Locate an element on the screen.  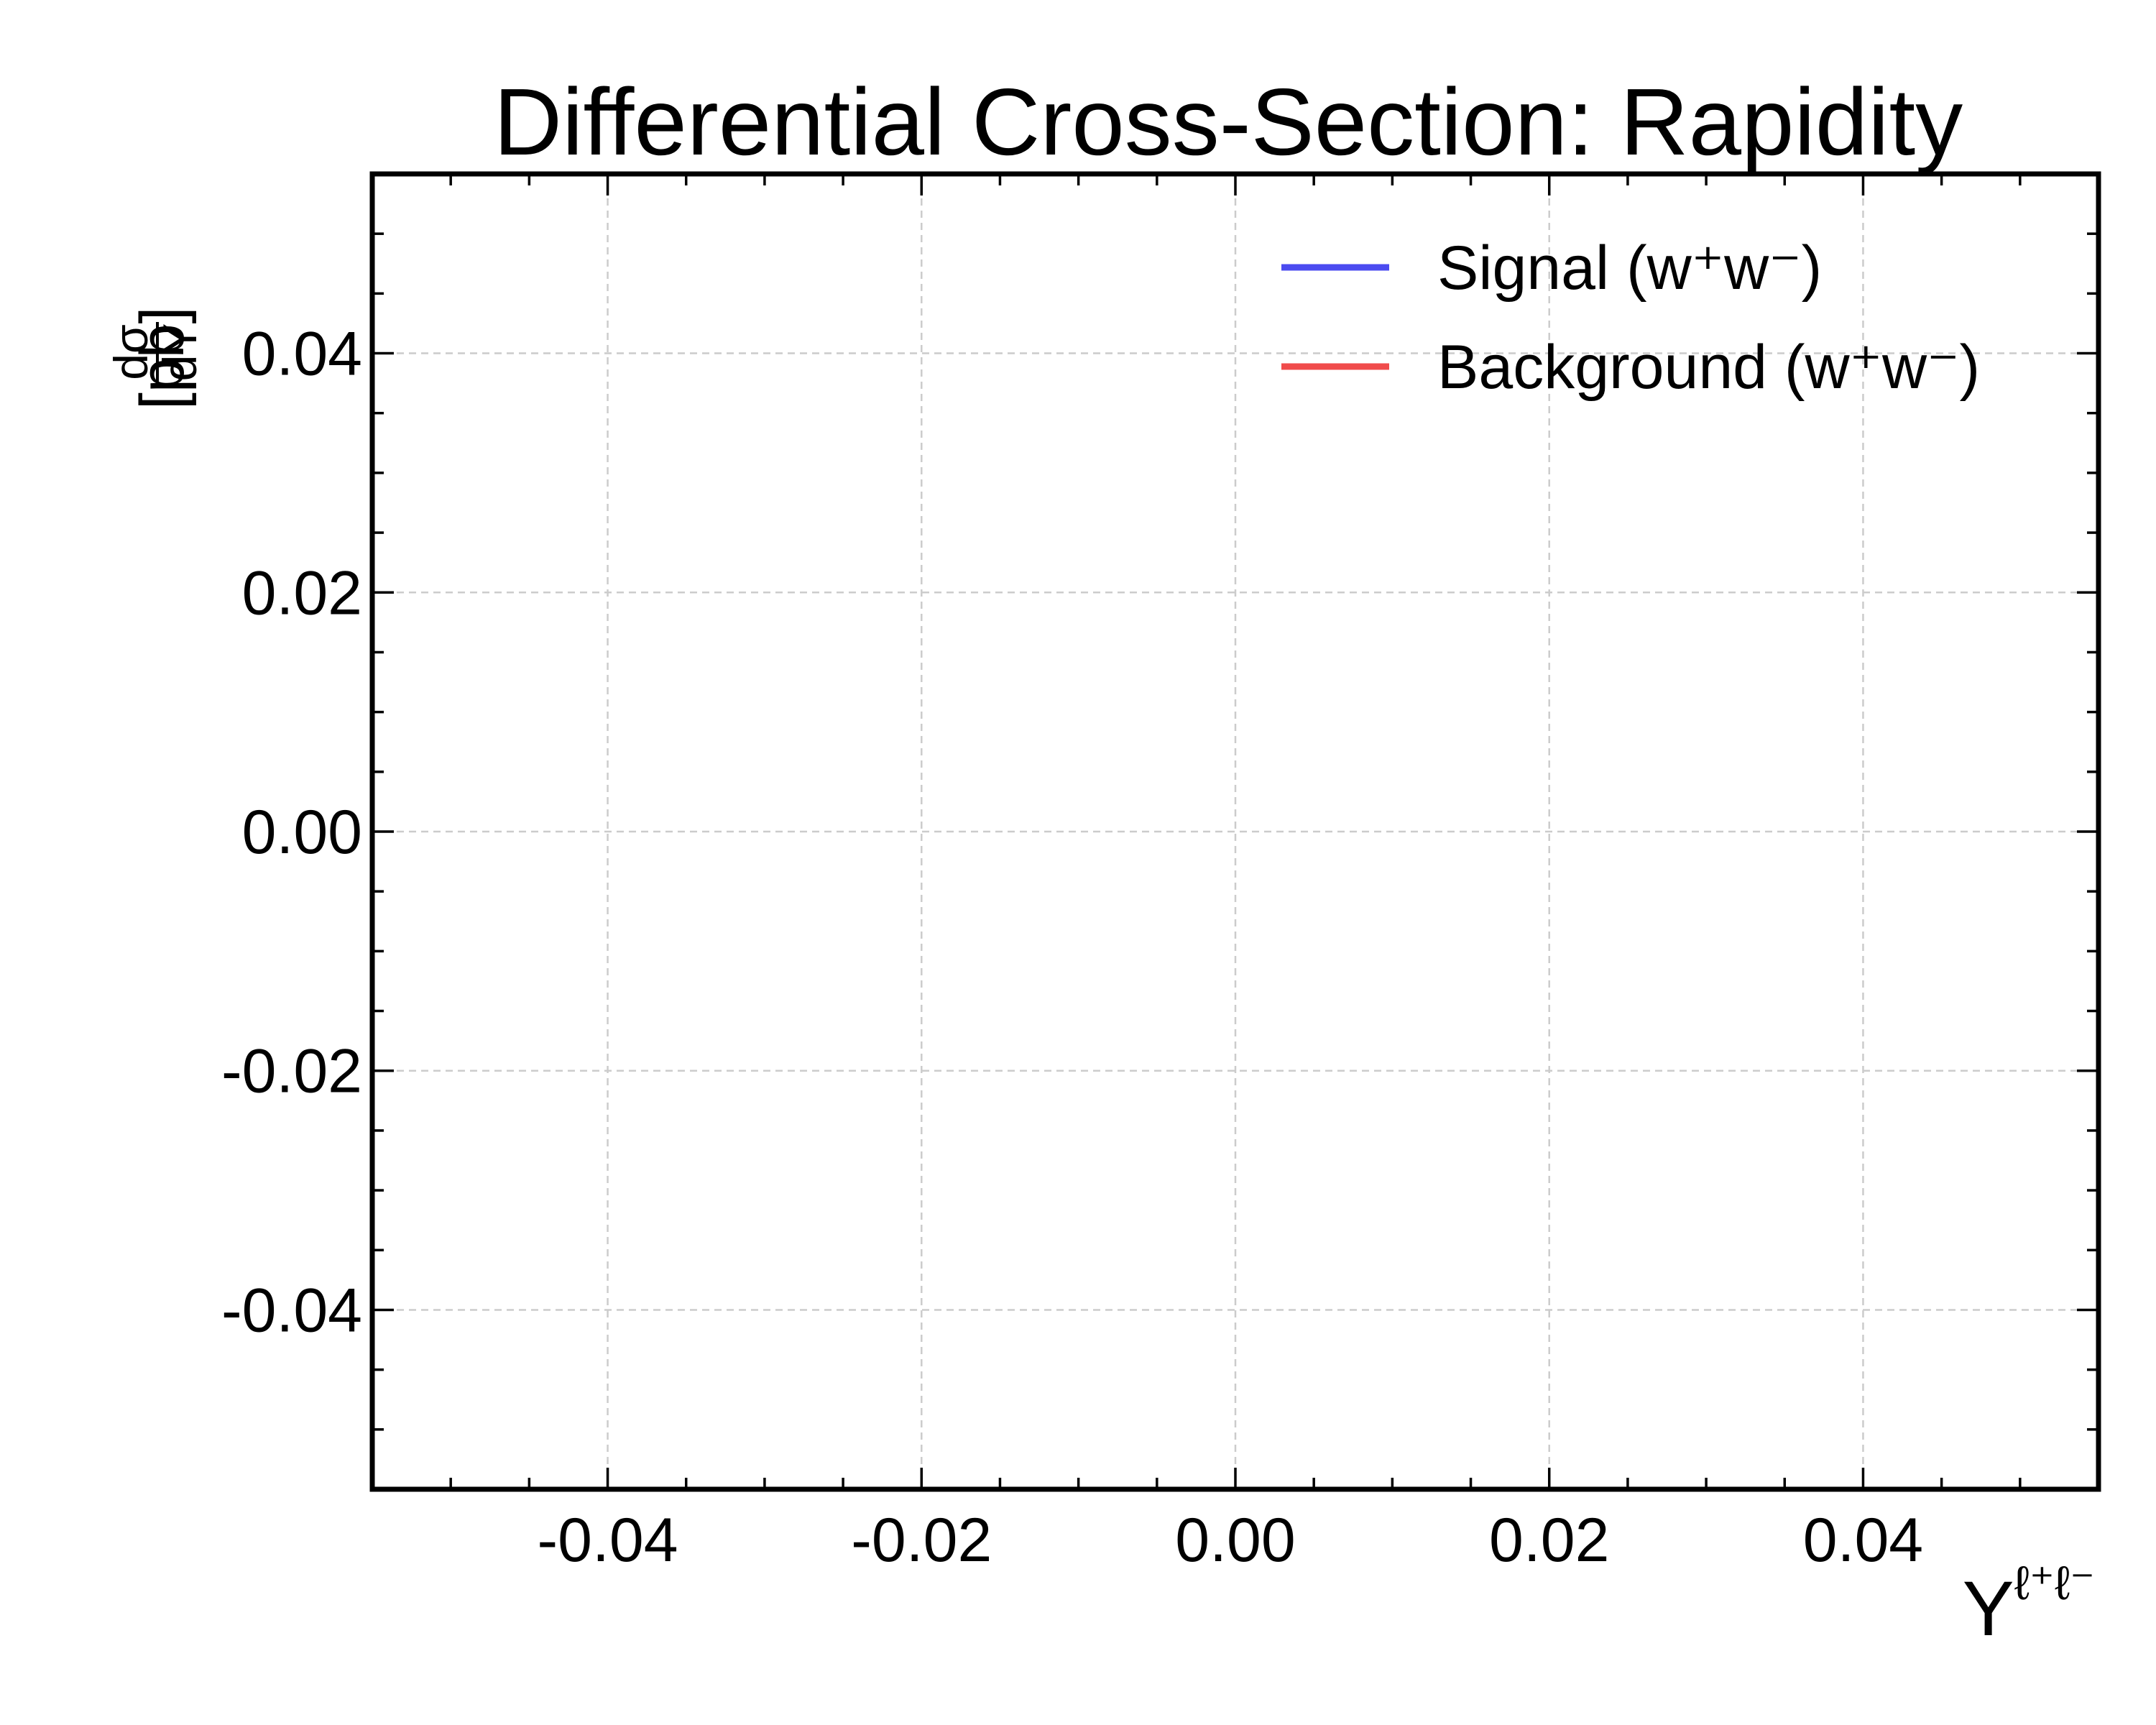
y-axis-label-unit: [pb] is located at coordinates (162, 358).